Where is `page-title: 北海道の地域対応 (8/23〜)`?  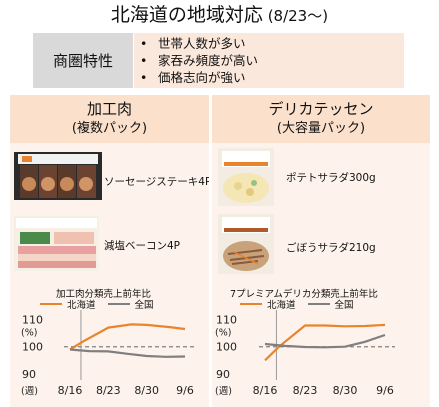 page-title: 北海道の地域対応 (8/23〜) is located at coordinates (219, 15).